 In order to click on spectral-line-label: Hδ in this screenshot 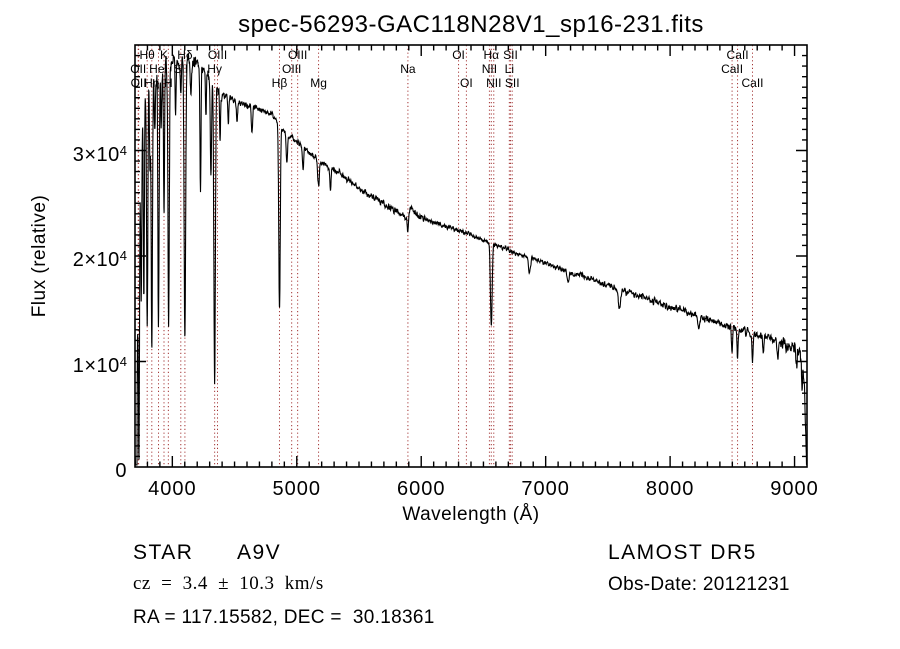, I will do `click(185, 55)`.